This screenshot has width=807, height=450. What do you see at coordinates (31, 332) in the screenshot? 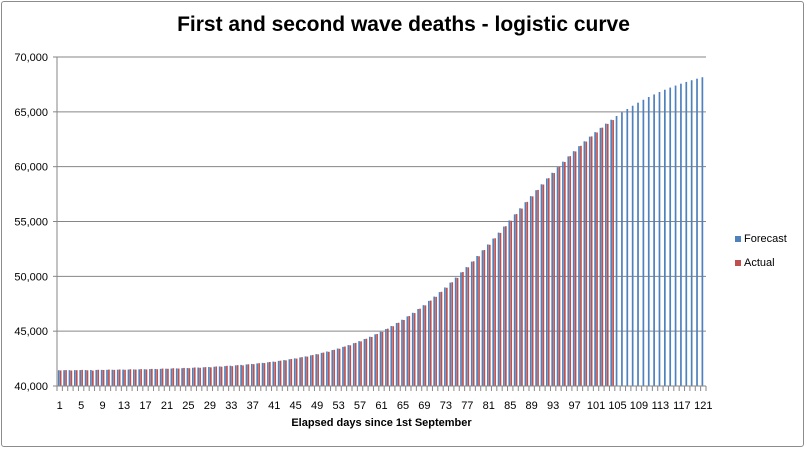
I see `y-tick-label: 45,000` at bounding box center [31, 332].